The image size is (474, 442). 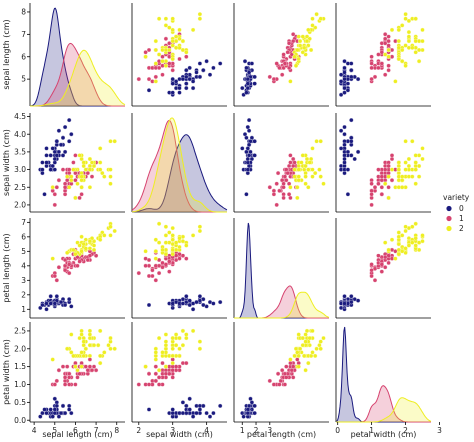 I want to click on y-axis-label: petal length (cm), so click(x=6, y=267).